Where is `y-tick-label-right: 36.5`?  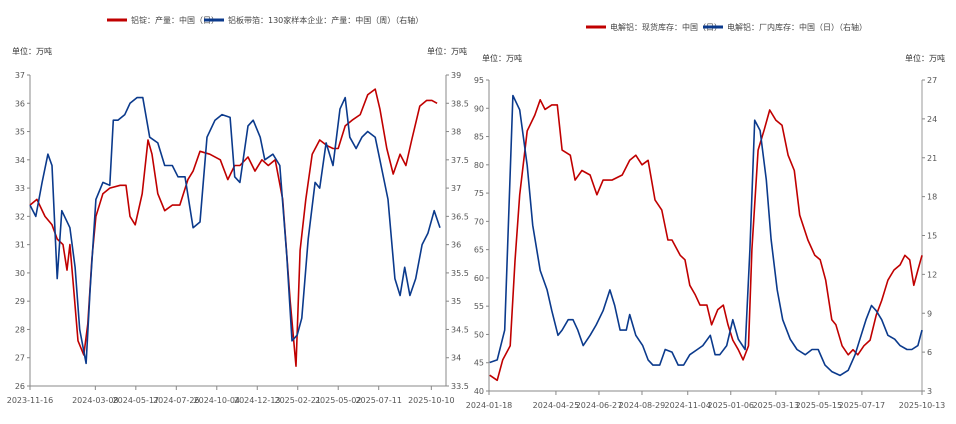
y-tick-label-right: 36.5 is located at coordinates (460, 216).